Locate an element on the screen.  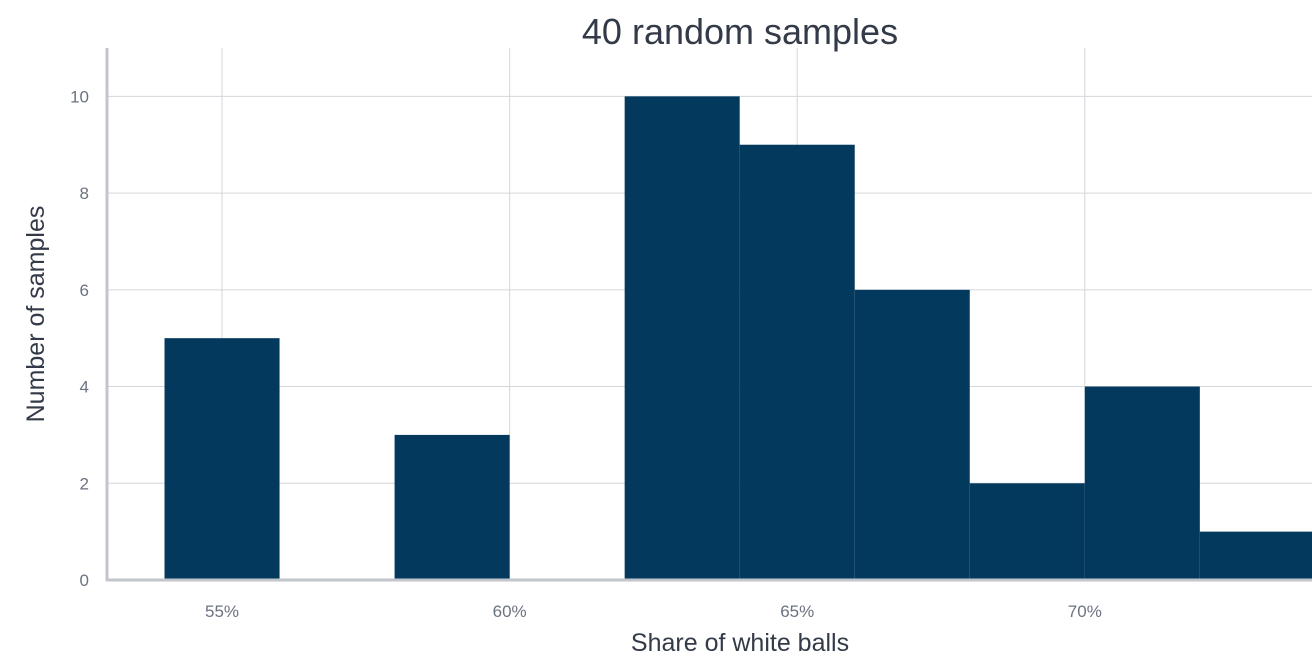
y-tick-label: 4 is located at coordinates (84, 387).